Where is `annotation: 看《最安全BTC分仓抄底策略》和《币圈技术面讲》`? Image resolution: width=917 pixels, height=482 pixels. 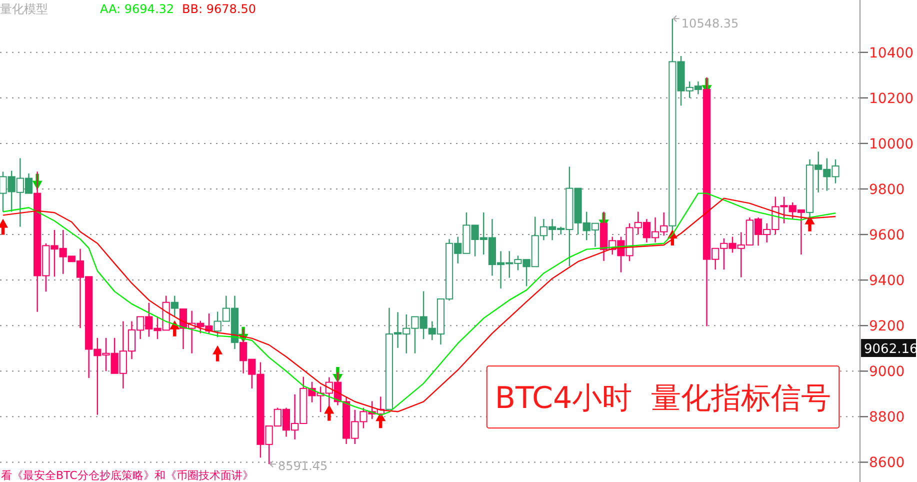 annotation: 看《最安全BTC分仓抄底策略》和《币圈技术面讲》 is located at coordinates (127, 475).